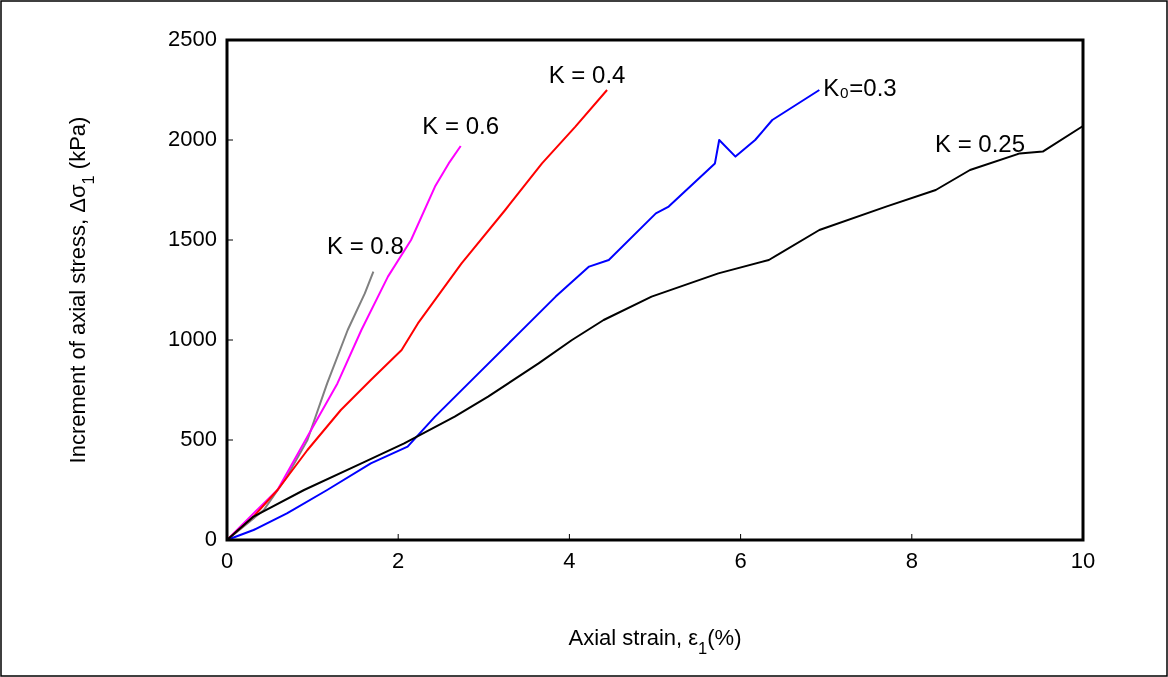 Image resolution: width=1168 pixels, height=677 pixels. I want to click on x-tick-label: 6, so click(740, 560).